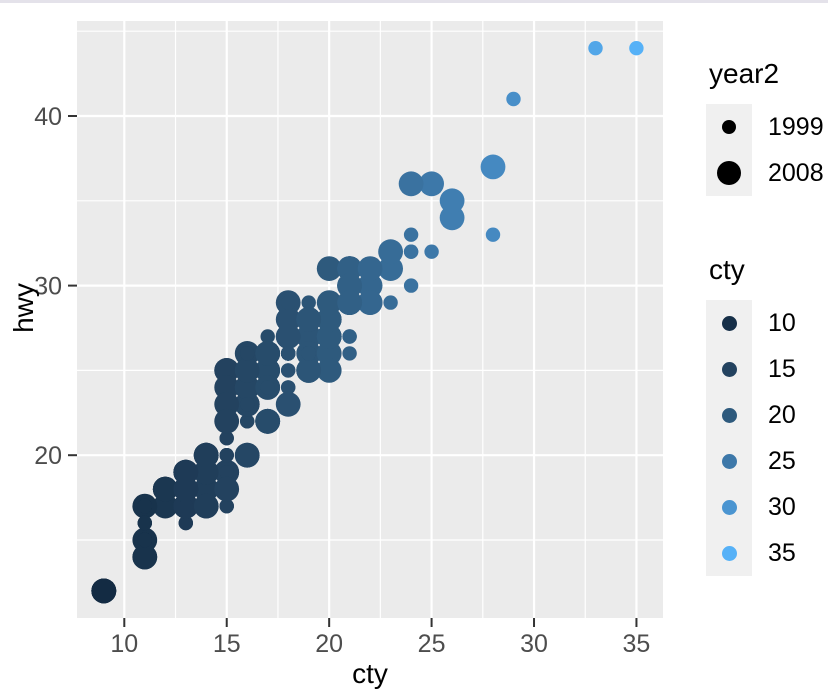 The width and height of the screenshot is (828, 692). Describe the element at coordinates (329, 644) in the screenshot. I see `x-tick-label: 20` at that location.